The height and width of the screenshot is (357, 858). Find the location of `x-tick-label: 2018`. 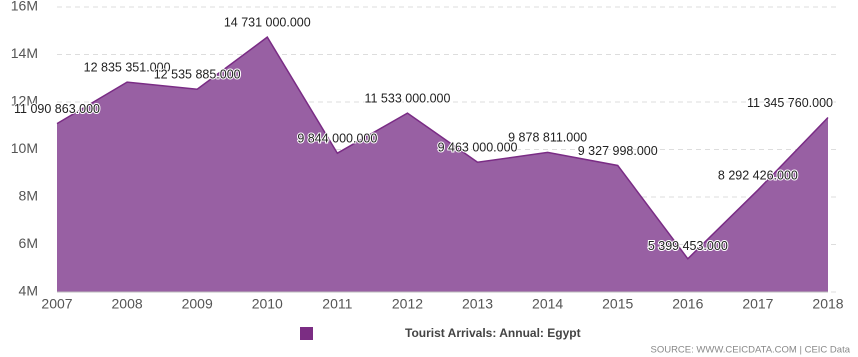

x-tick-label: 2018 is located at coordinates (827, 304).